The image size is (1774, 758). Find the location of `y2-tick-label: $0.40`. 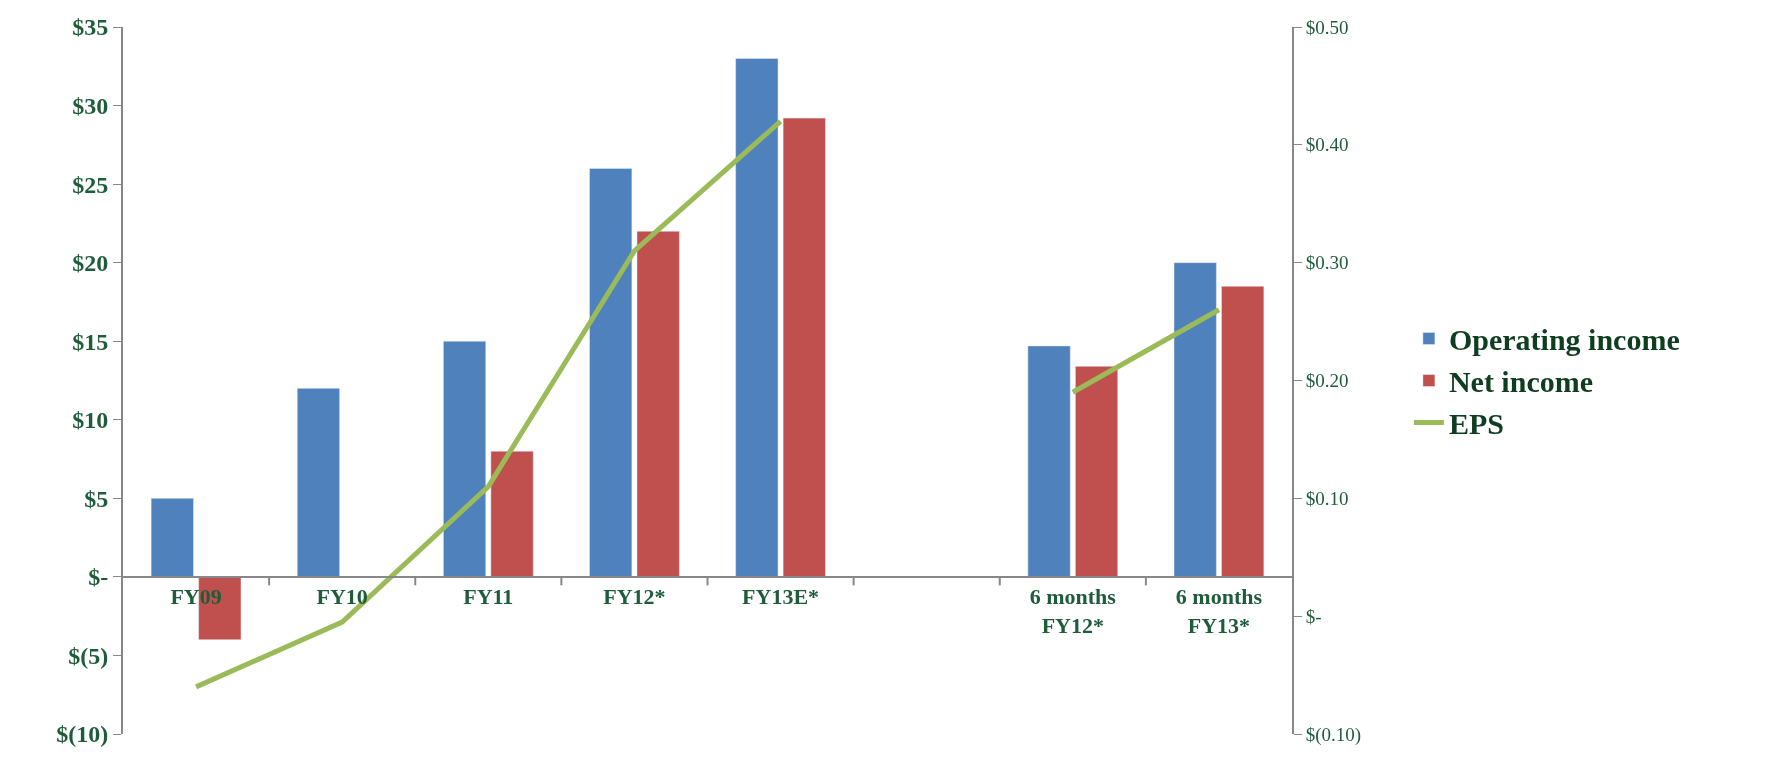

y2-tick-label: $0.40 is located at coordinates (1327, 145).